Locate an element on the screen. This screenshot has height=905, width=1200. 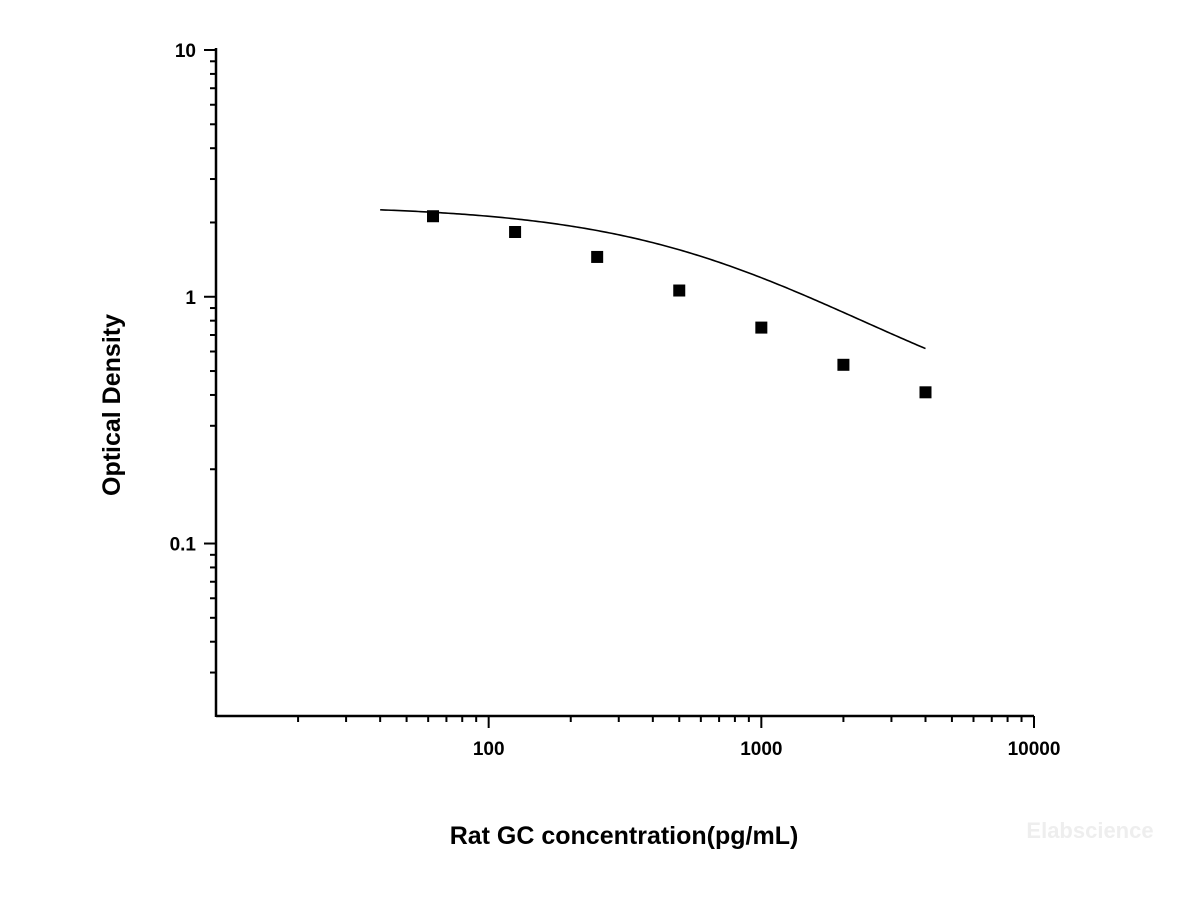
x-tick-label: 10000 is located at coordinates (1034, 749).